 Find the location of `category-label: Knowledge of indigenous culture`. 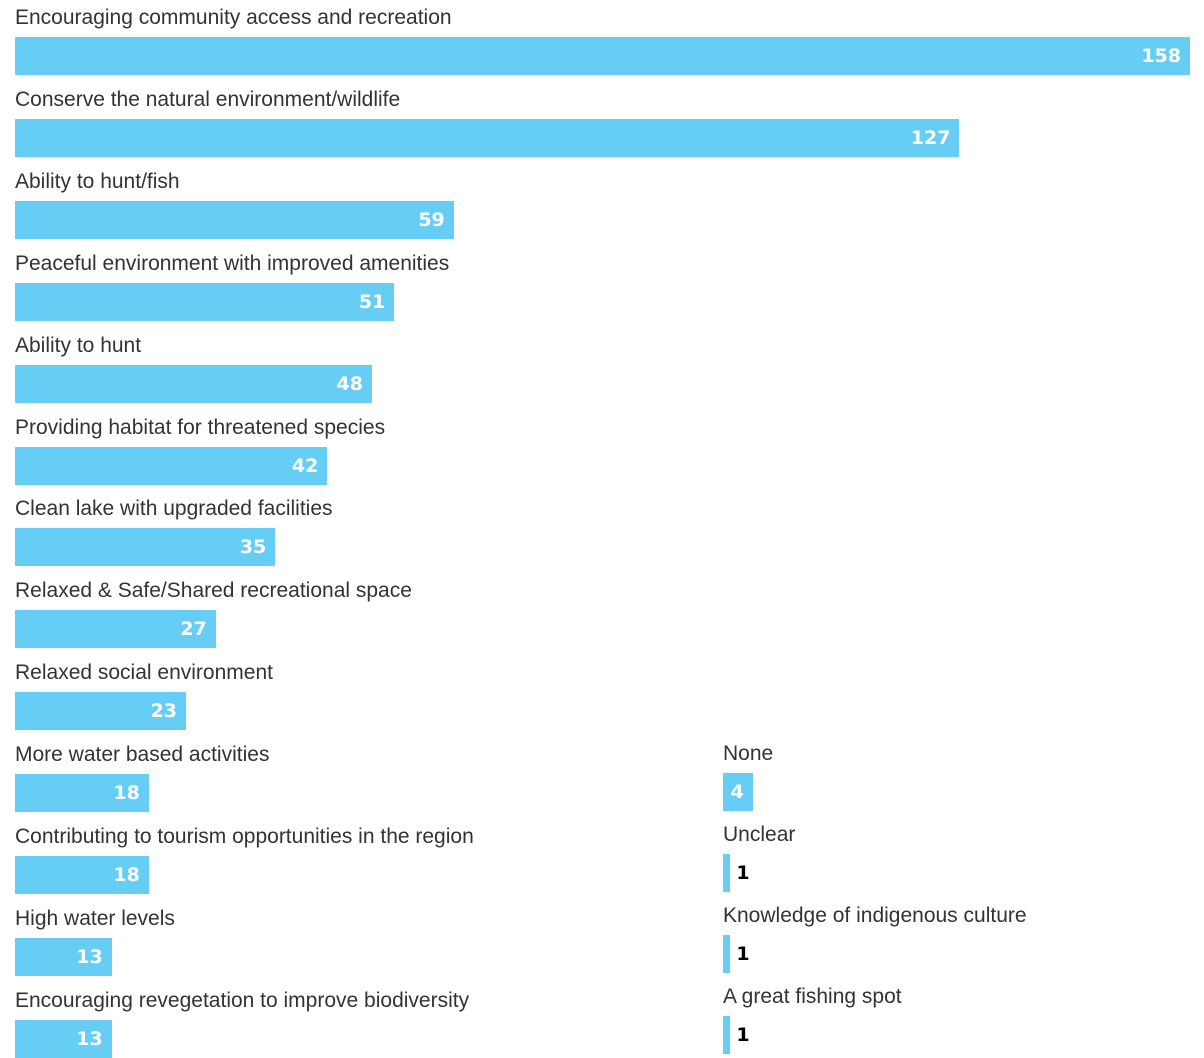

category-label: Knowledge of indigenous culture is located at coordinates (875, 915).